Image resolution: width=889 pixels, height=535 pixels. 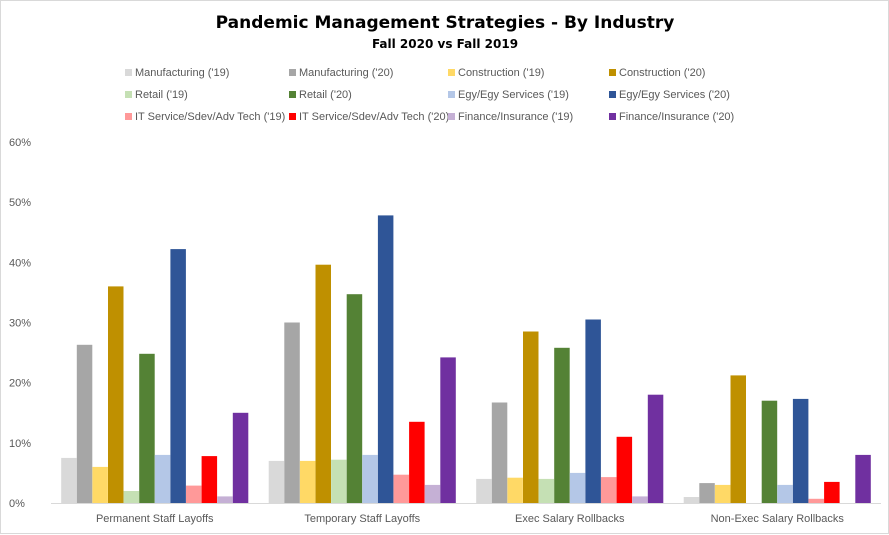 I want to click on y-tick-label: 30%, so click(x=20, y=324).